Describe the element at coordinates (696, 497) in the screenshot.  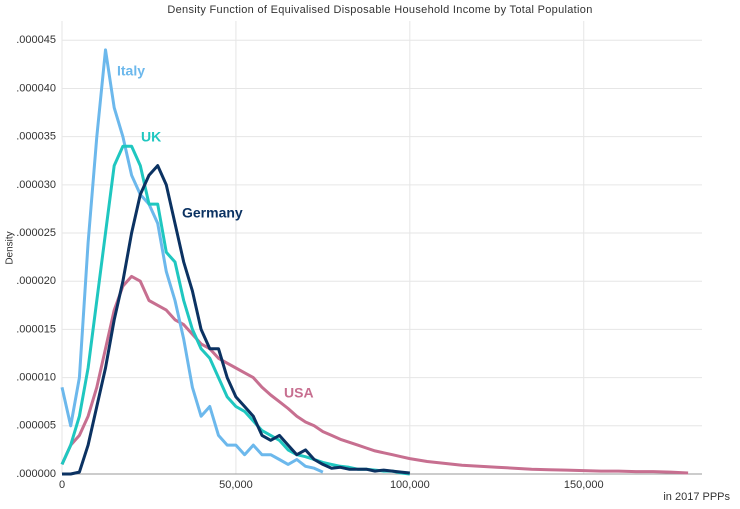
I see `x-axis-label: in 2017 PPPs` at that location.